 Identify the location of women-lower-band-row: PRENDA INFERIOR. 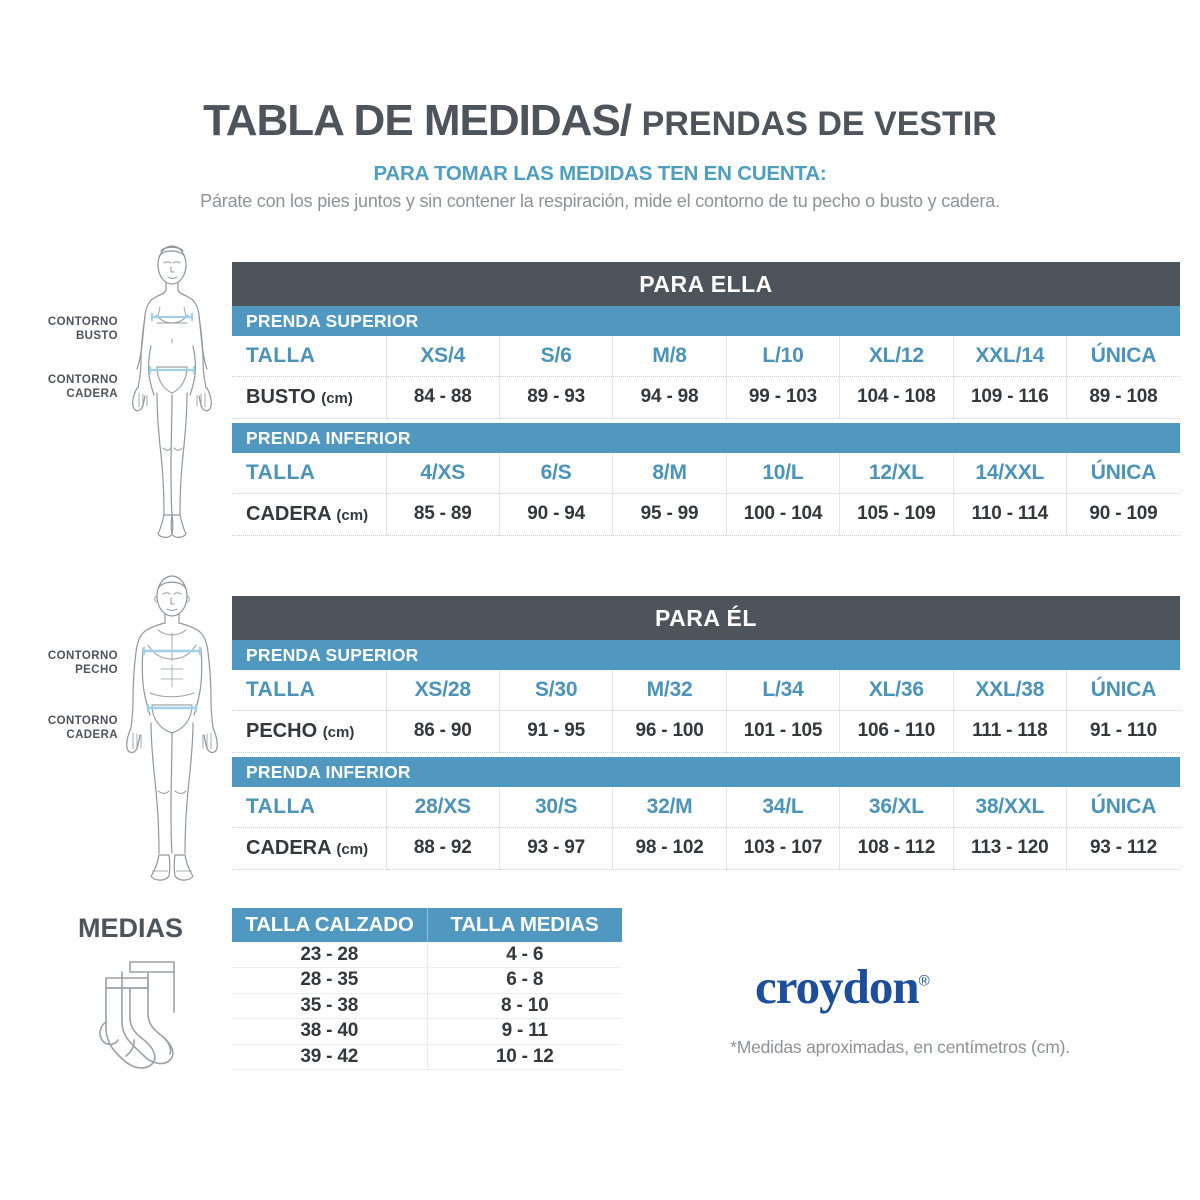
(706, 438).